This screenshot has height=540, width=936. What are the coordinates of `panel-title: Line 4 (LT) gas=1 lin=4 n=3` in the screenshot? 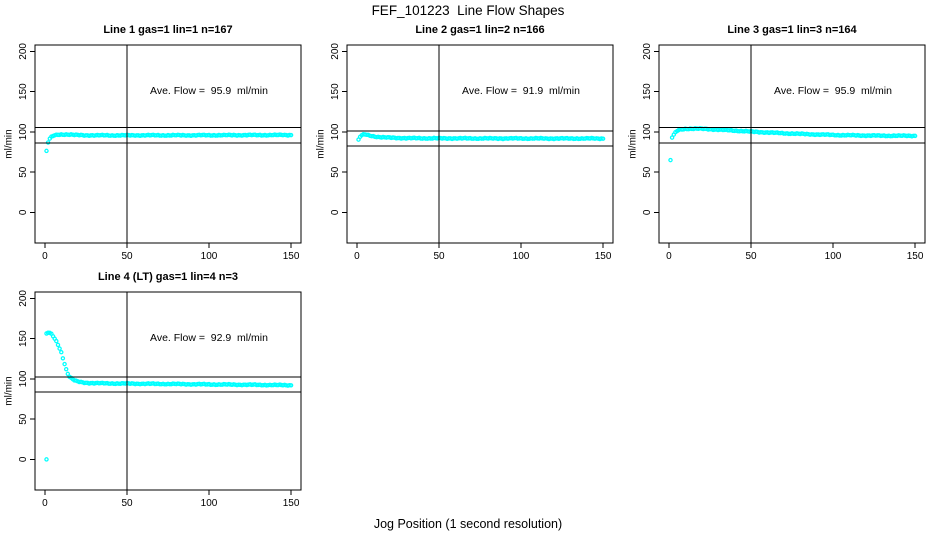 It's located at (168, 277).